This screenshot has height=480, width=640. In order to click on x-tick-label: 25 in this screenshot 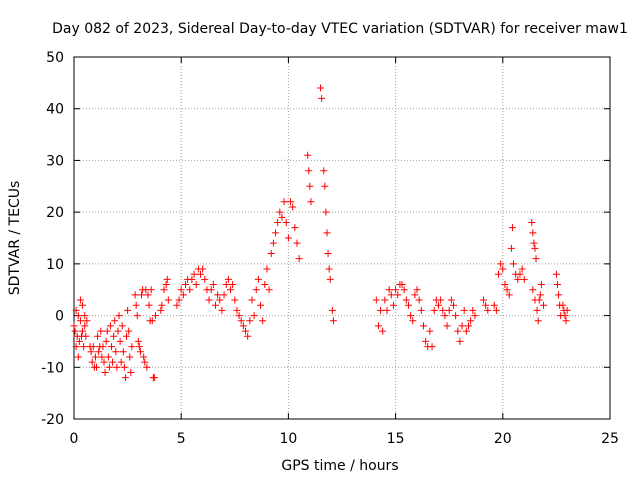, I will do `click(610, 439)`.